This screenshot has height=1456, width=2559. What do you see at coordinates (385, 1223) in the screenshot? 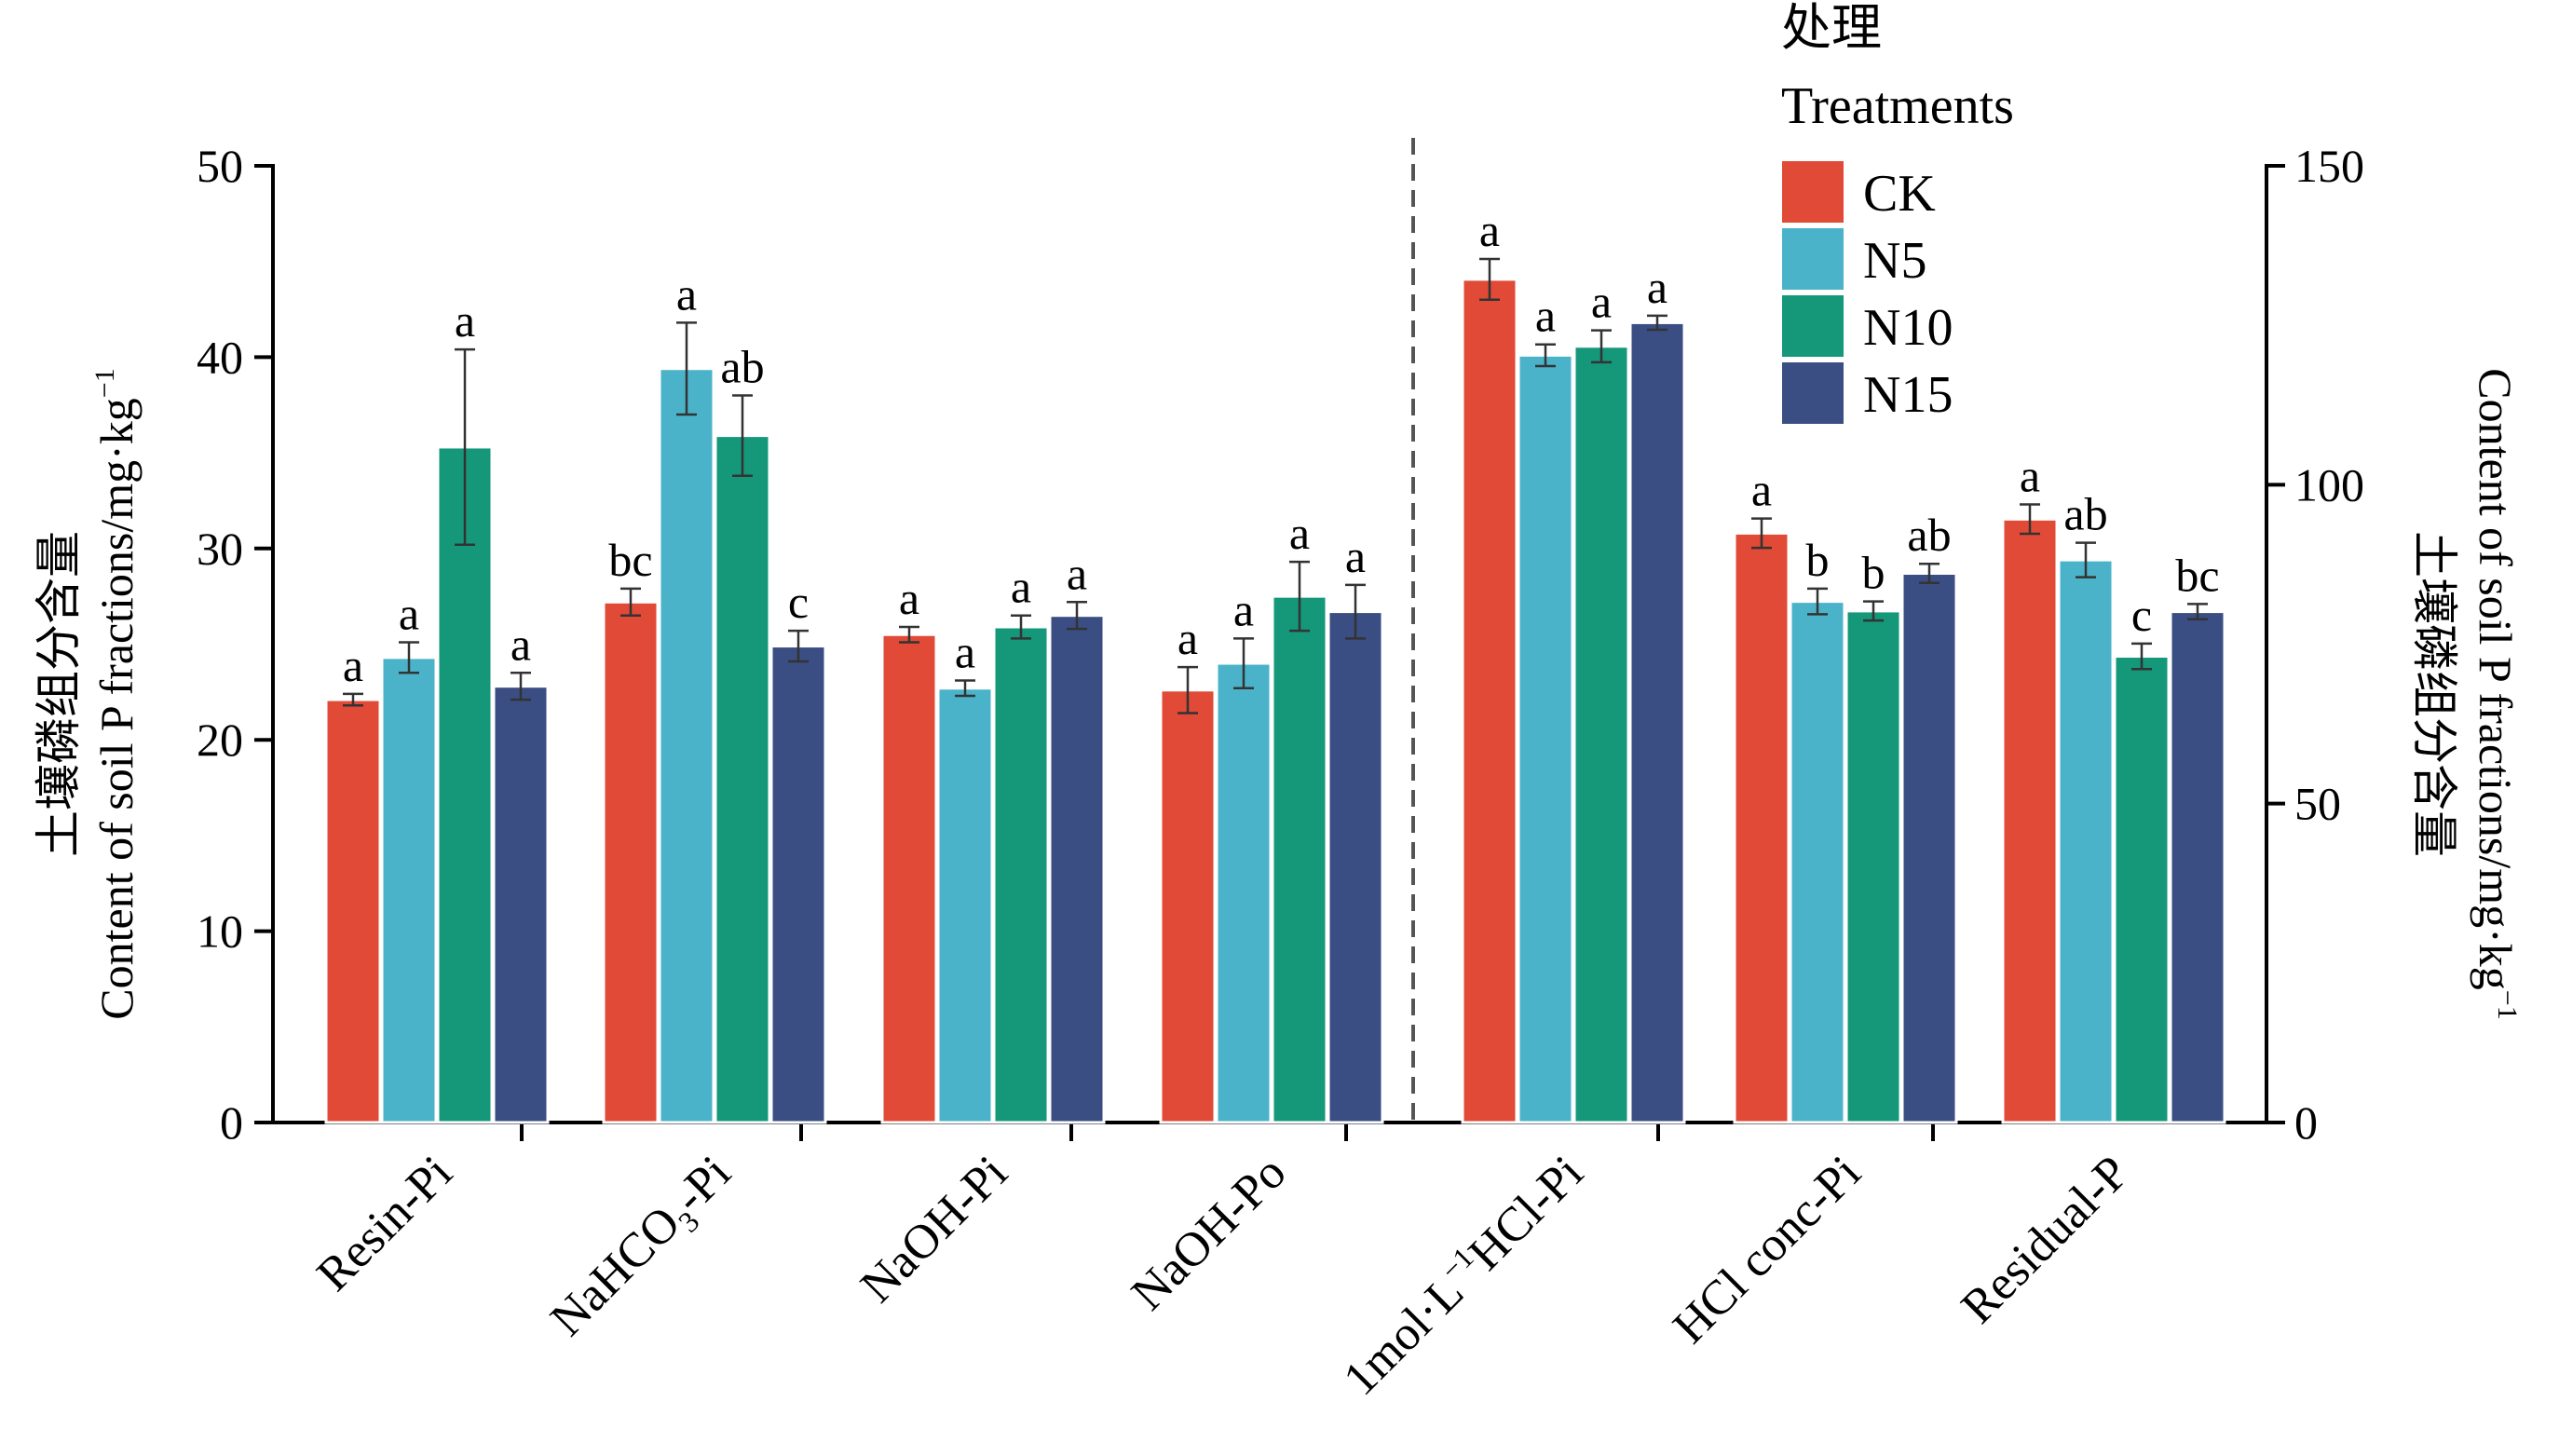
I see `x-label-text: Resin-Pi` at bounding box center [385, 1223].